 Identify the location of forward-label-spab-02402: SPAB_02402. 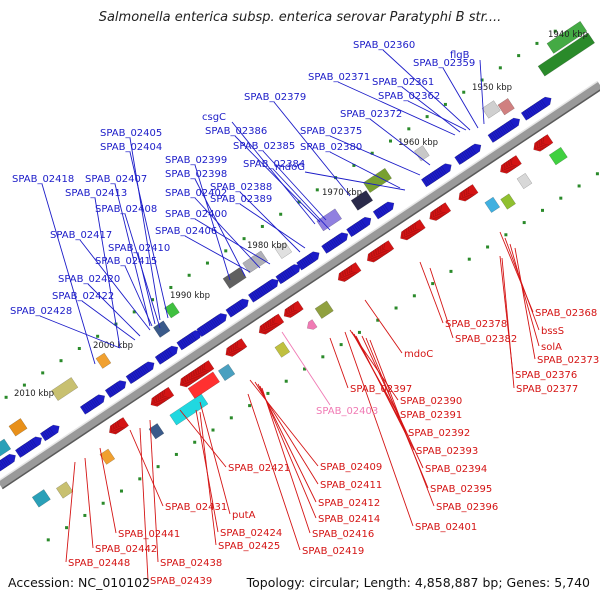
(196, 193).